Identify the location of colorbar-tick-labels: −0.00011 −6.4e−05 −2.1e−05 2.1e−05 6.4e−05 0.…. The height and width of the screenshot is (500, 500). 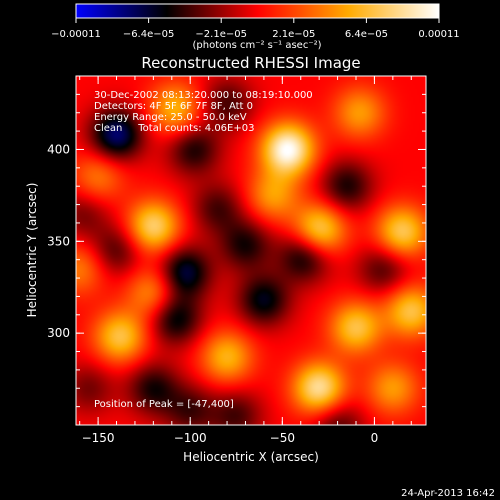
(255, 34).